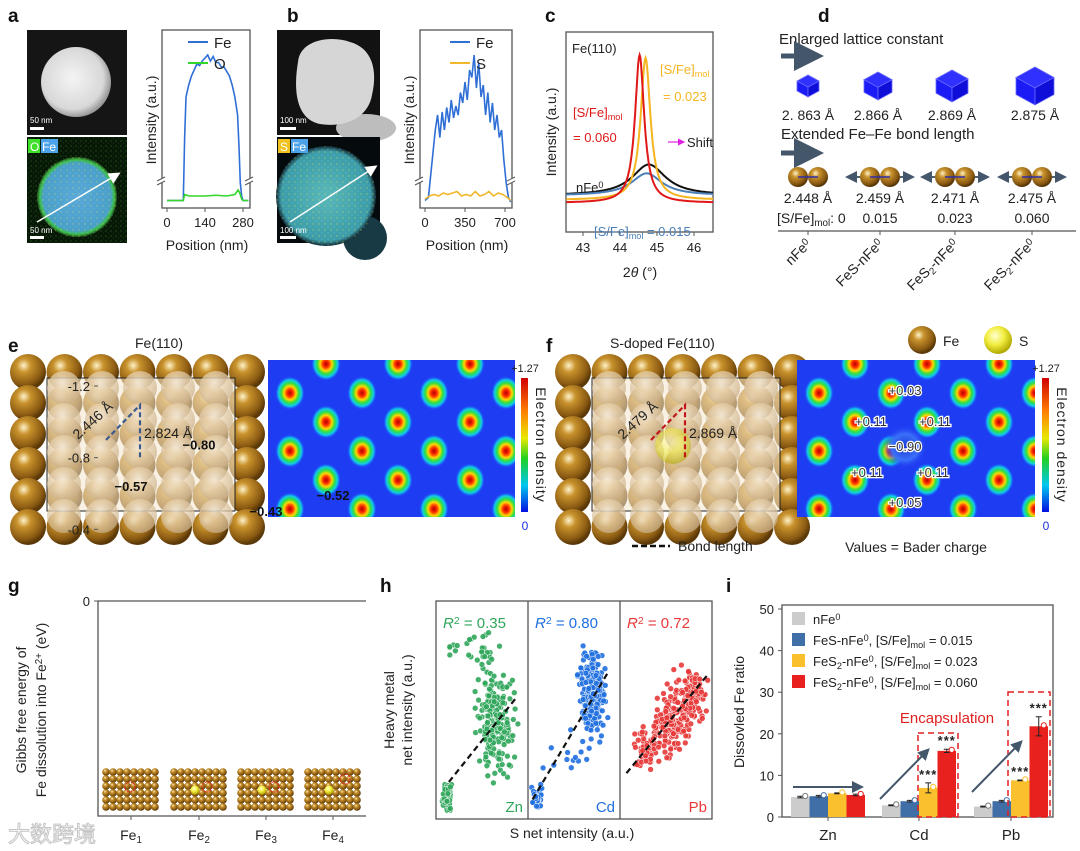 The width and height of the screenshot is (1080, 851). Describe the element at coordinates (231, 709) in the screenshot. I see `axes` at that location.